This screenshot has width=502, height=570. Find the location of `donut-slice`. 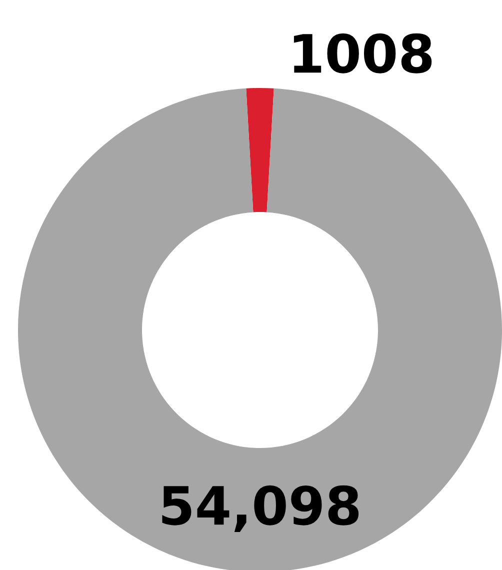

donut-slice is located at coordinates (260, 150).